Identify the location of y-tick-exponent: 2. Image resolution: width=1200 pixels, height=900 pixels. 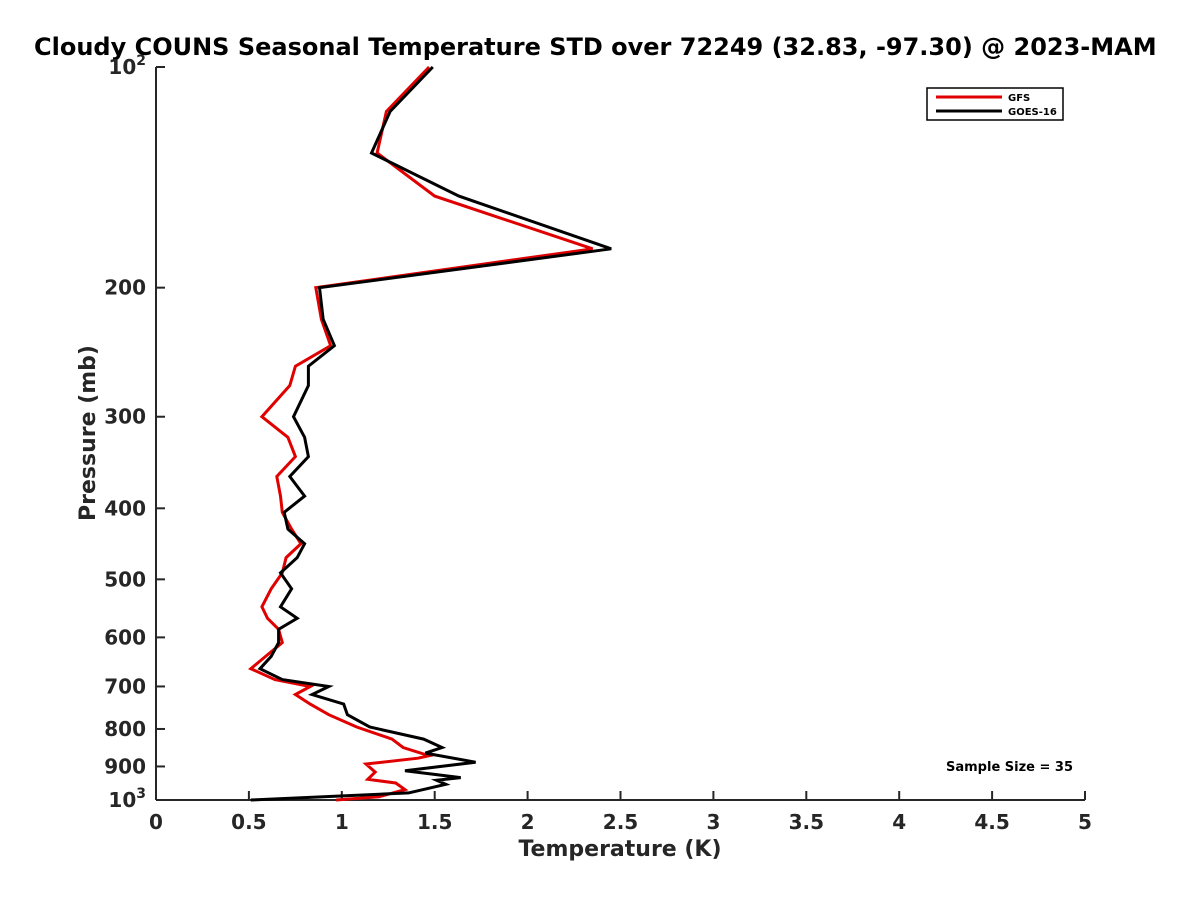
(141, 61).